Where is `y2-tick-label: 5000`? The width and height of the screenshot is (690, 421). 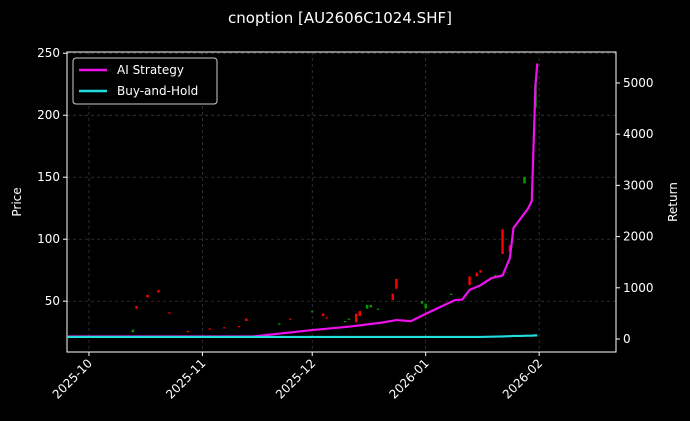
y2-tick-label: 5000 is located at coordinates (638, 83).